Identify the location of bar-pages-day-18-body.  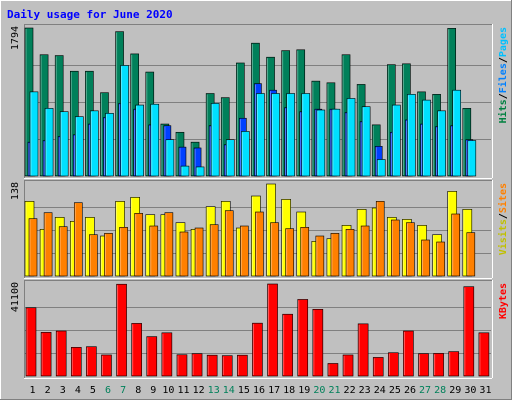
(290, 135).